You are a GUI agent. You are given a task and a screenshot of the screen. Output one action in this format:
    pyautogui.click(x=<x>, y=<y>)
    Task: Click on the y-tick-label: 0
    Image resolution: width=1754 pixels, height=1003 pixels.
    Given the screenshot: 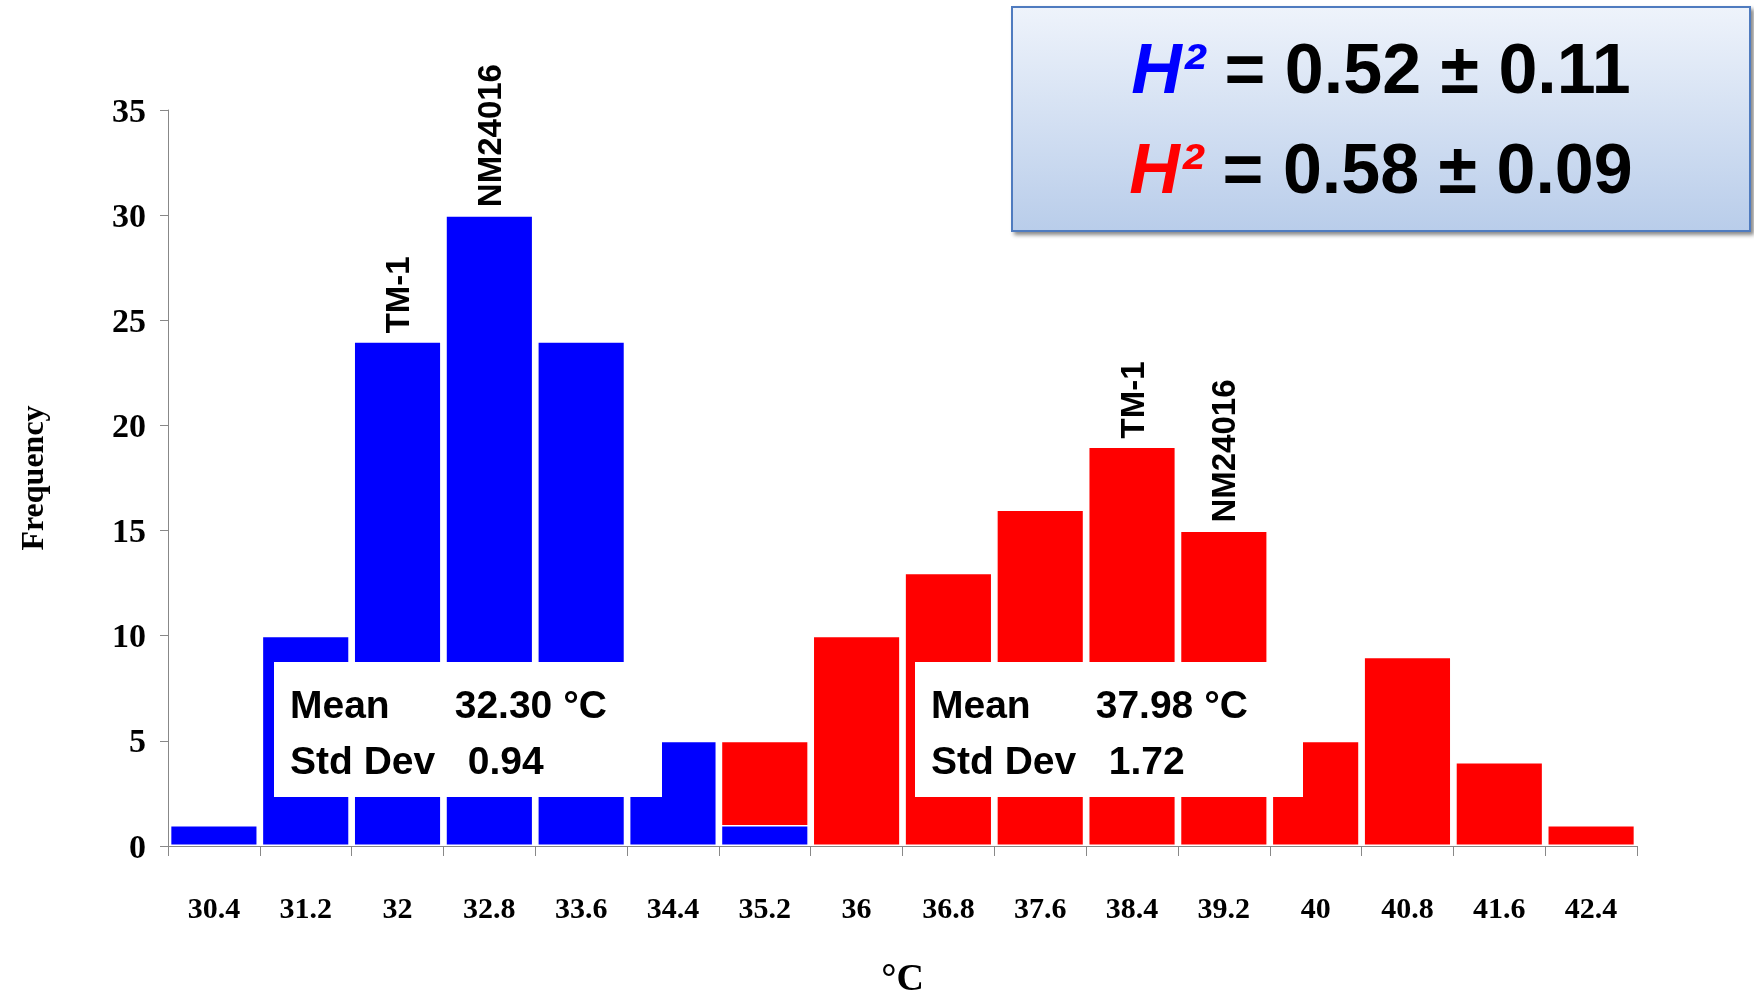 What is the action you would take?
    pyautogui.click(x=137, y=846)
    